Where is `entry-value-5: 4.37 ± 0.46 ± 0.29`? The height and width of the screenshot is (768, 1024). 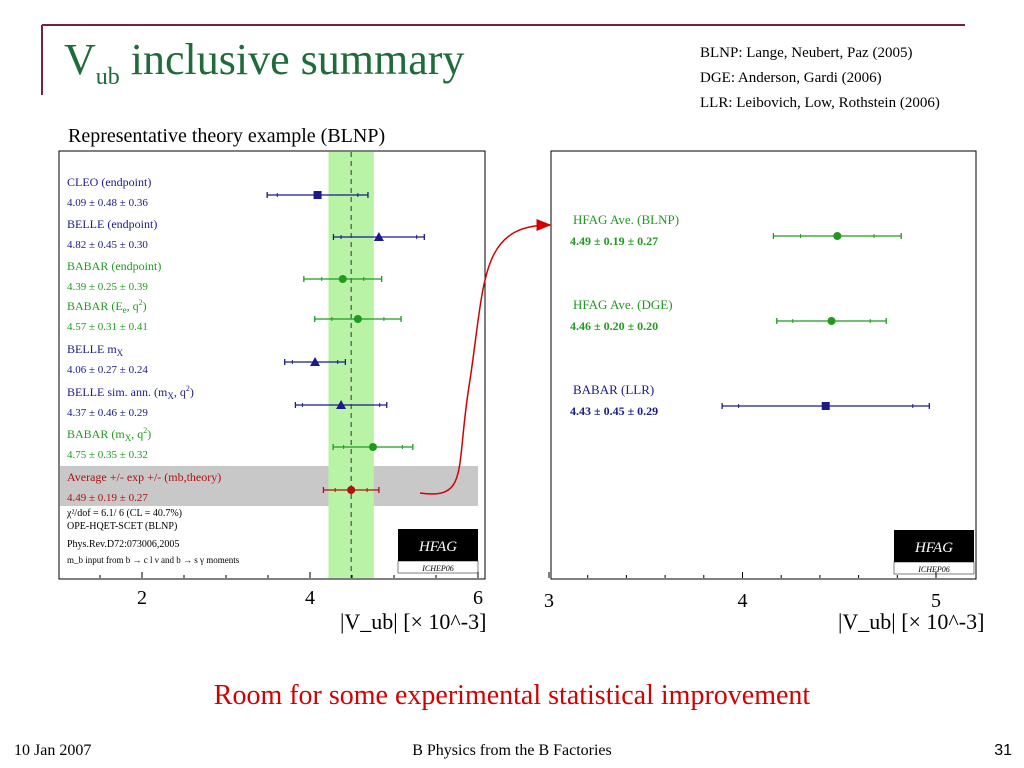 entry-value-5: 4.37 ± 0.46 ± 0.29 is located at coordinates (107, 413).